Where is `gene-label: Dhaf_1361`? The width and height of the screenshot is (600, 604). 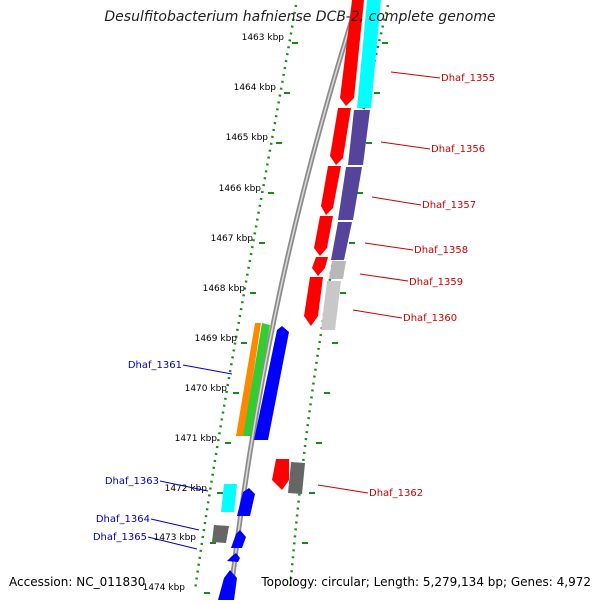
gene-label: Dhaf_1361 is located at coordinates (155, 365).